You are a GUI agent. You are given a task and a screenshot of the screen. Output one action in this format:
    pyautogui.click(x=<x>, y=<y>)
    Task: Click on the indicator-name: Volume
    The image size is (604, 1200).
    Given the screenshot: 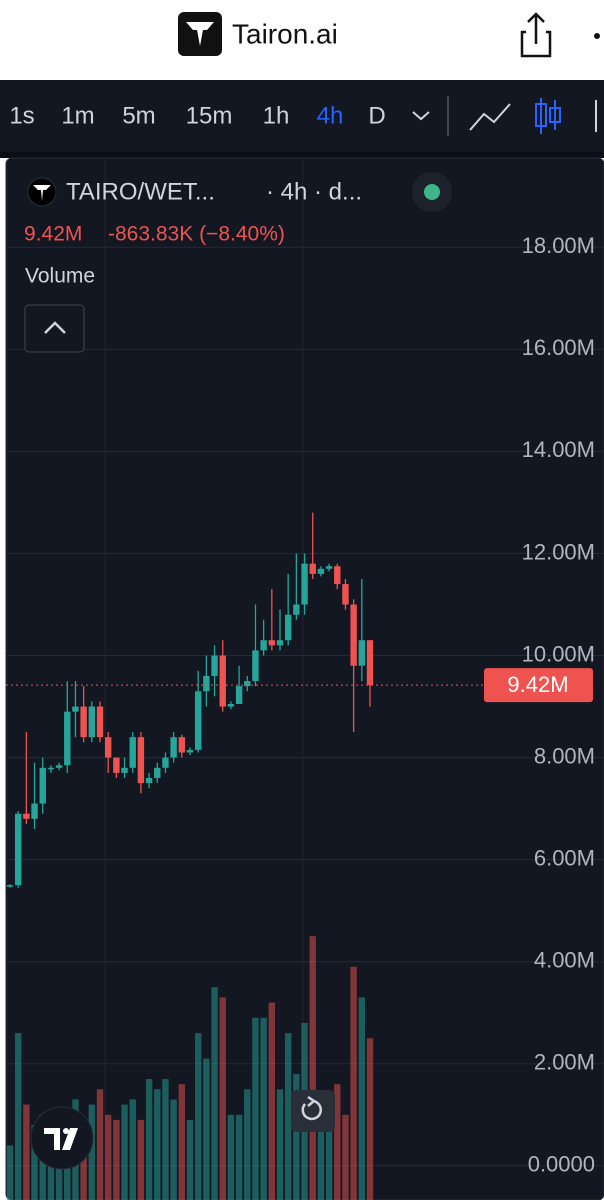 What is the action you would take?
    pyautogui.click(x=60, y=276)
    